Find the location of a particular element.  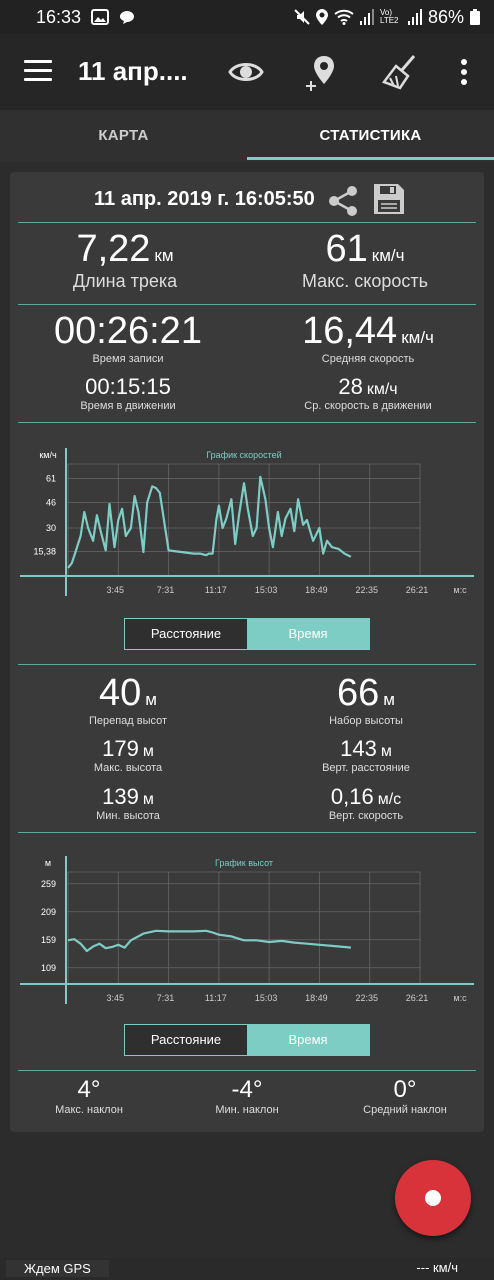

toggle-time-button-2: Время is located at coordinates (308, 1040).